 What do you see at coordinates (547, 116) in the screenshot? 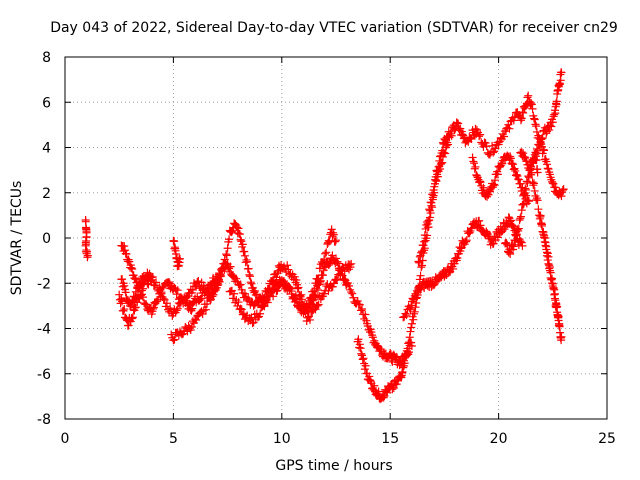
I see `series-trace-j` at bounding box center [547, 116].